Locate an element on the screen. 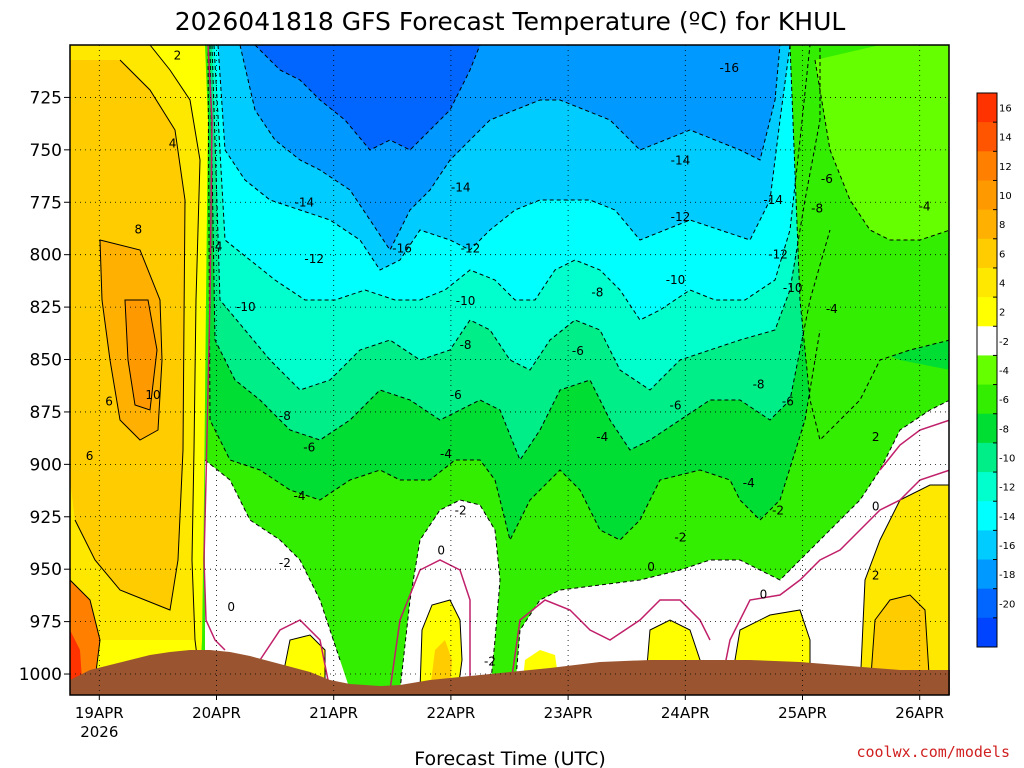 The width and height of the screenshot is (1024, 768). contour-label: -12 is located at coordinates (314, 259).